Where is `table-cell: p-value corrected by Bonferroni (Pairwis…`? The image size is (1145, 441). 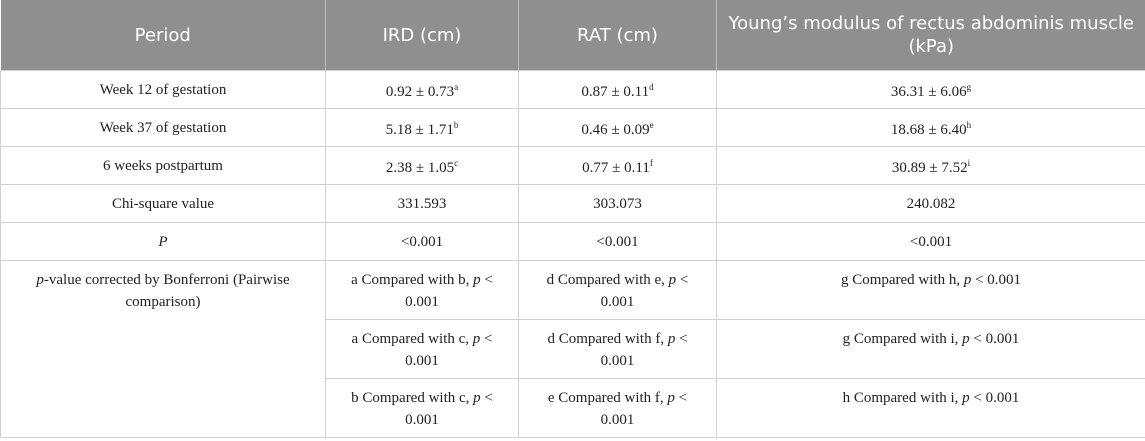 table-cell: p-value corrected by Bonferroni (Pairwis… is located at coordinates (163, 349).